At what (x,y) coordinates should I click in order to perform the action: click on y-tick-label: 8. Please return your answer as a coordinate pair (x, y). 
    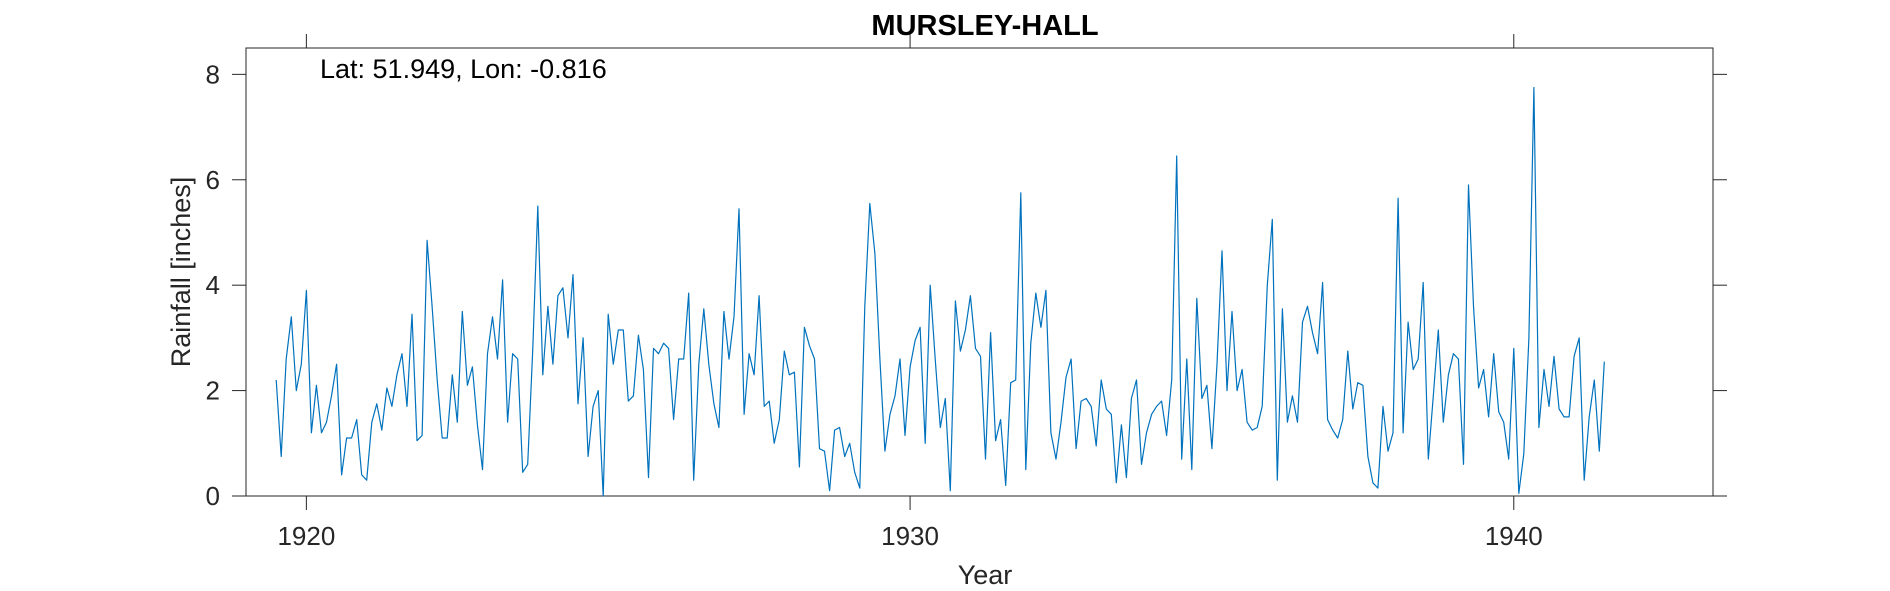
    Looking at the image, I should click on (213, 74).